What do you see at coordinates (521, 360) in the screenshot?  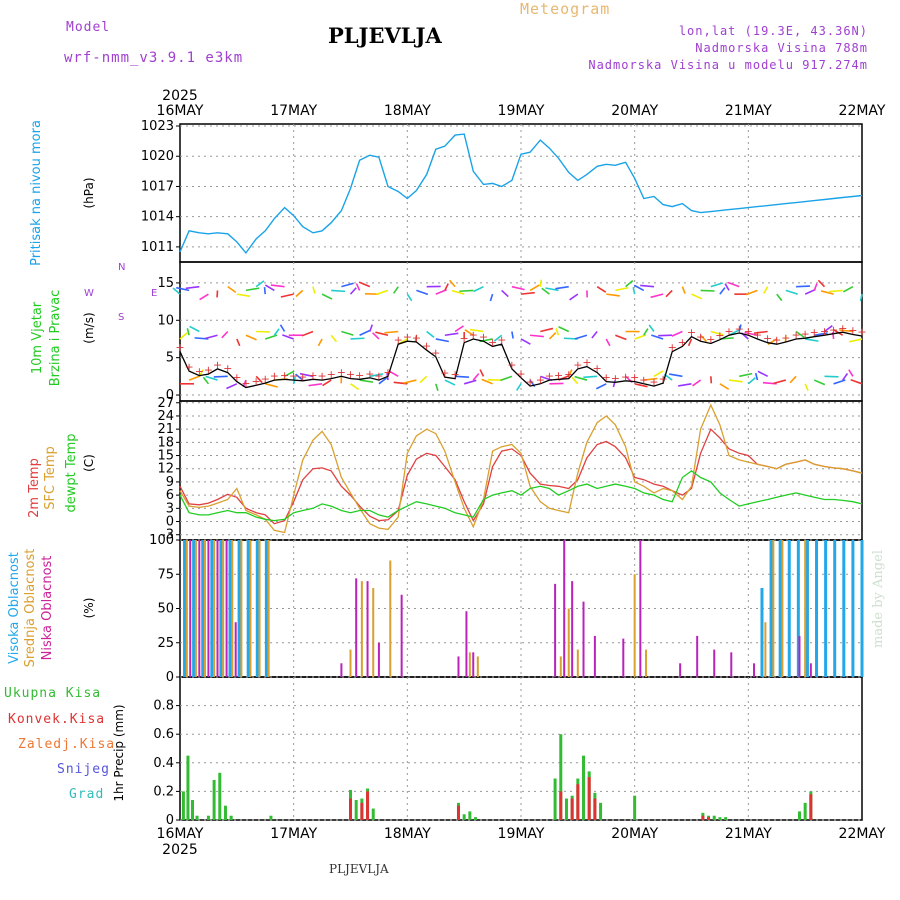 I see `wind-speed-line` at bounding box center [521, 360].